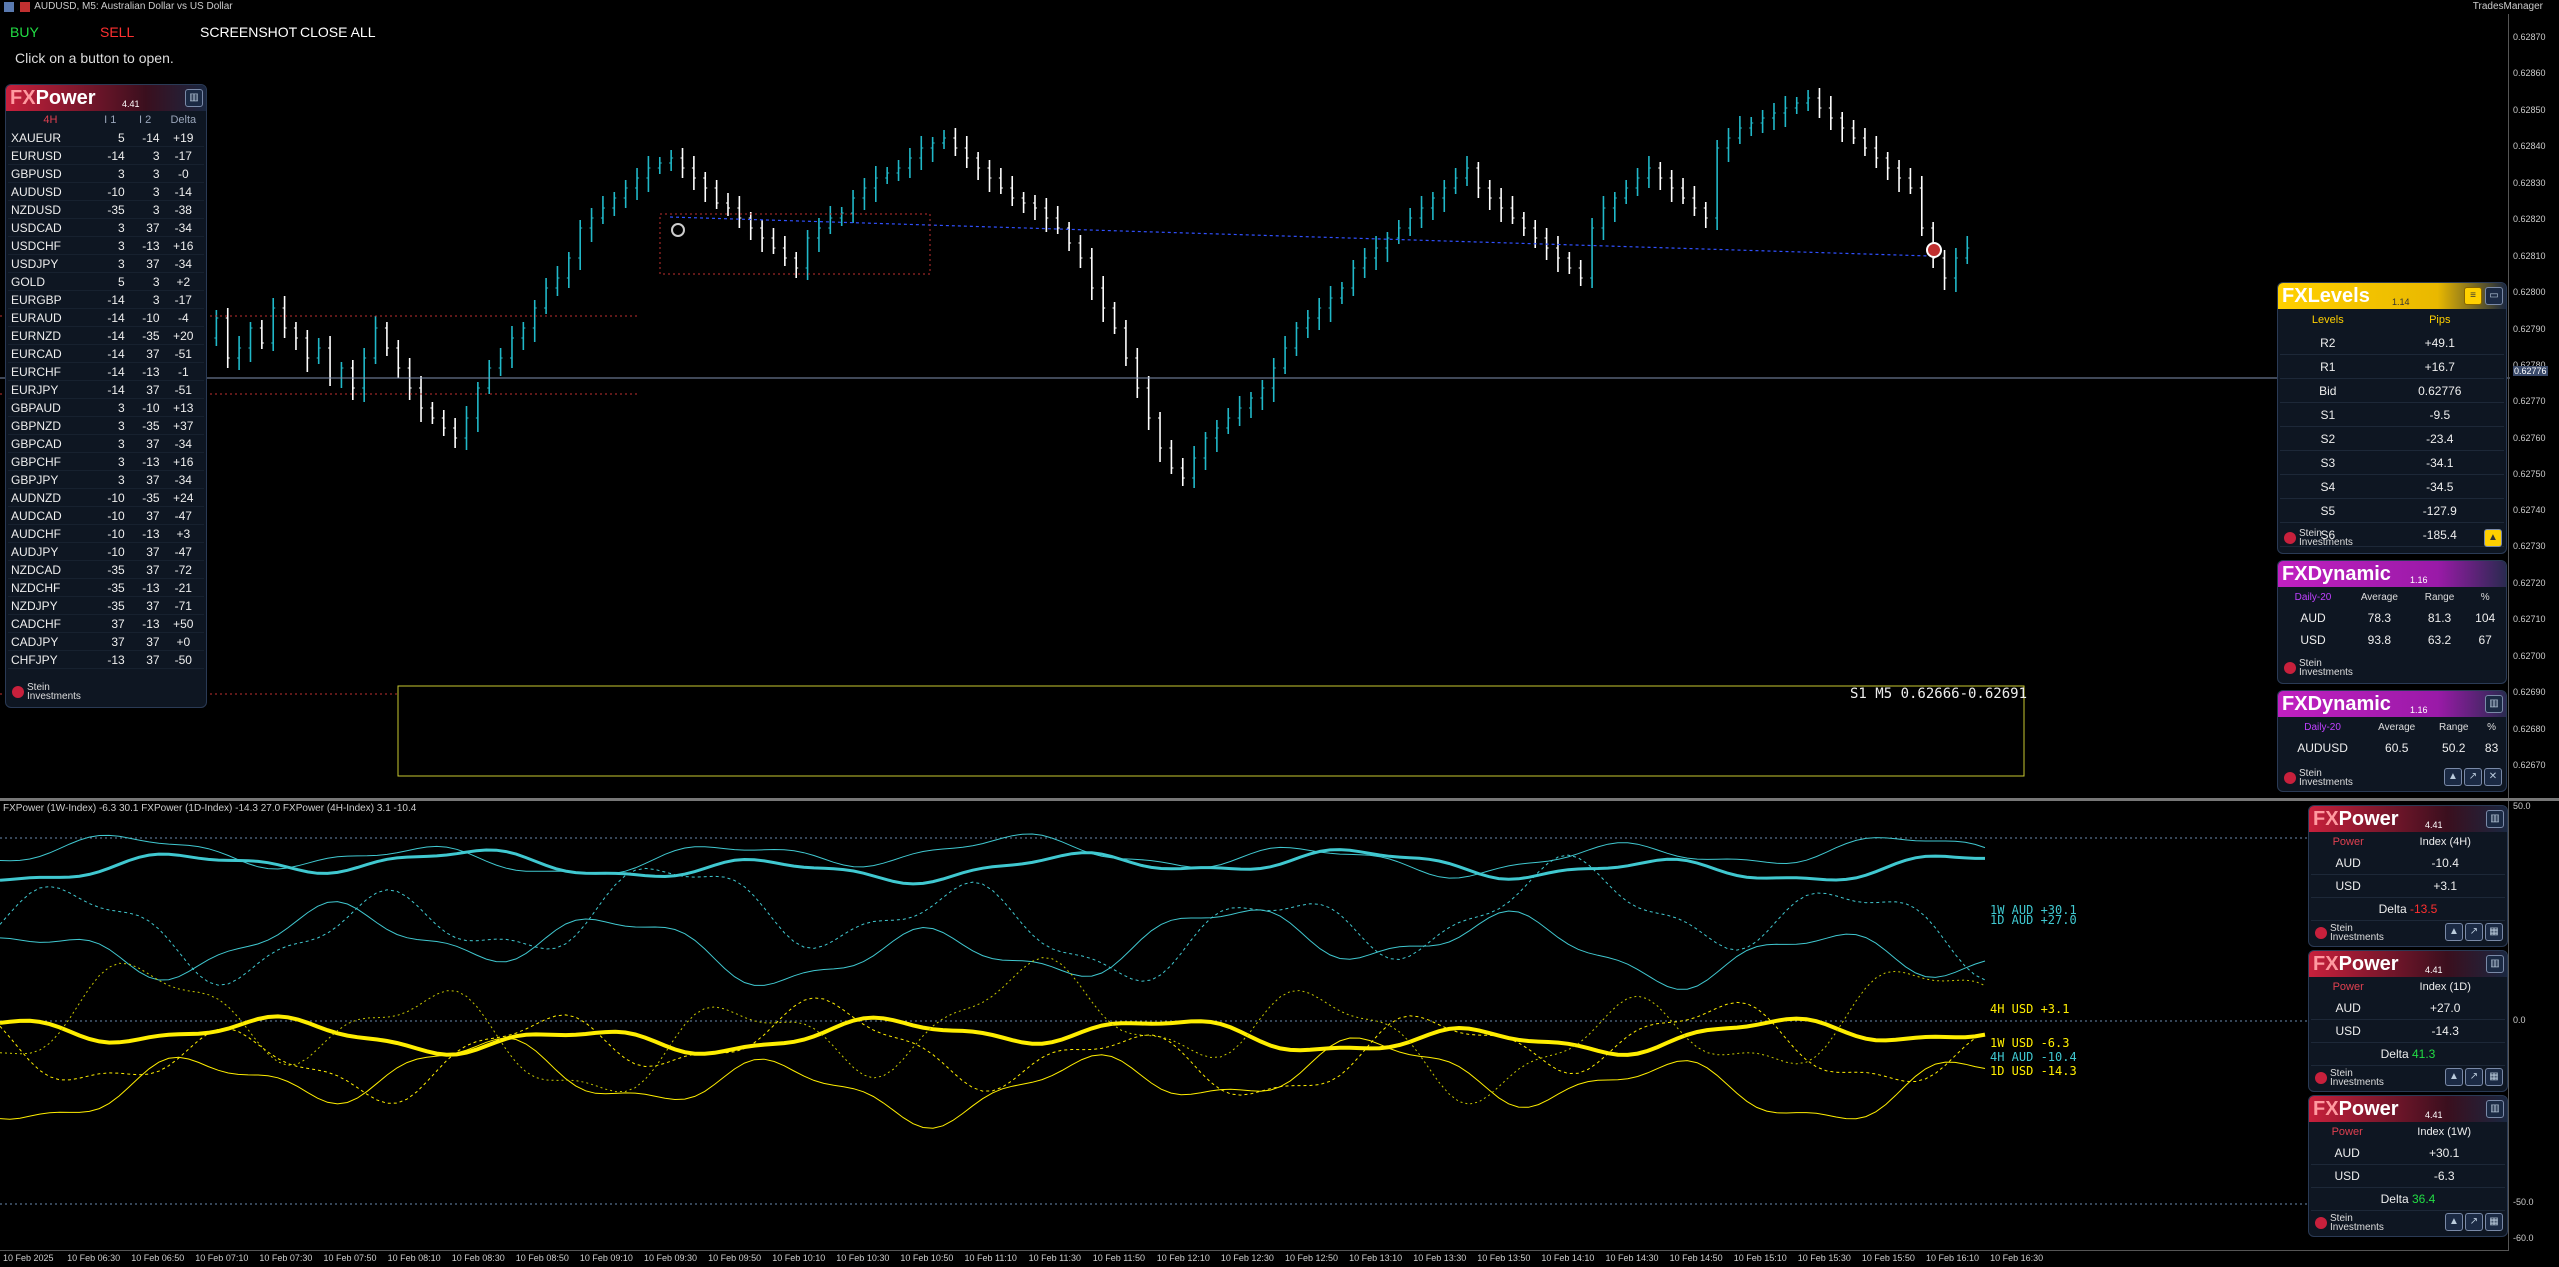  I want to click on fxpower-row: EURJPY -14 37 -51, so click(106, 389).